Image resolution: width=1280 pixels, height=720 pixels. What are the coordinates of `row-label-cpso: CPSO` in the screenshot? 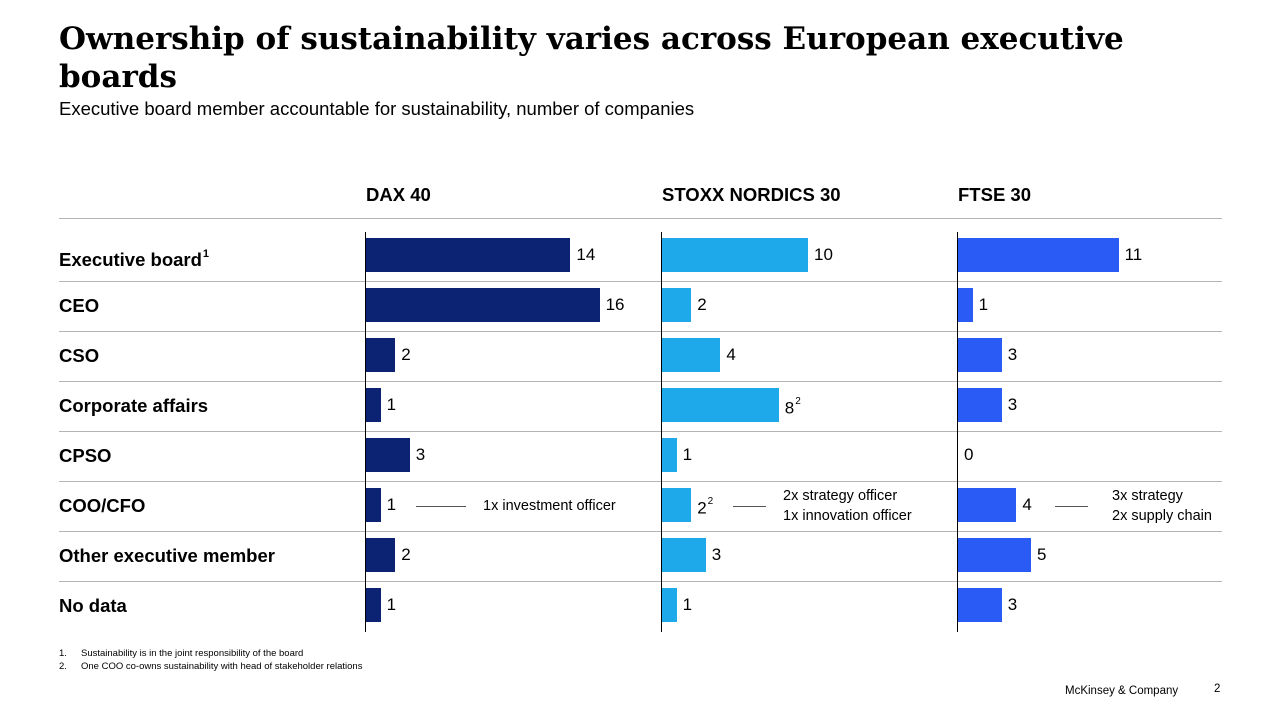 It's located at (85, 456).